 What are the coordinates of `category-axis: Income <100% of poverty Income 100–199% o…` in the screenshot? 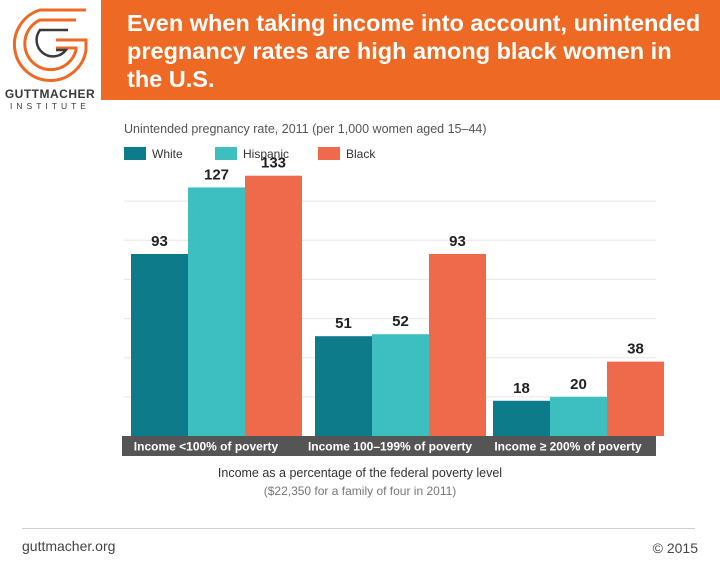 It's located at (389, 446).